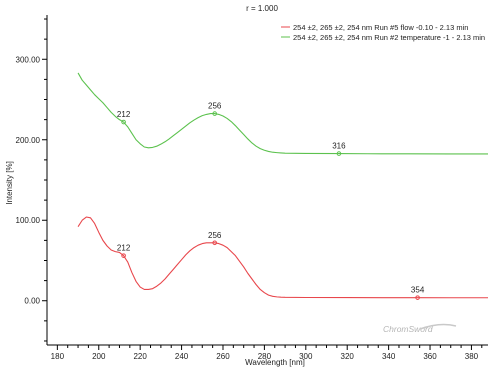  I want to click on x-tick-label: 240, so click(182, 356).